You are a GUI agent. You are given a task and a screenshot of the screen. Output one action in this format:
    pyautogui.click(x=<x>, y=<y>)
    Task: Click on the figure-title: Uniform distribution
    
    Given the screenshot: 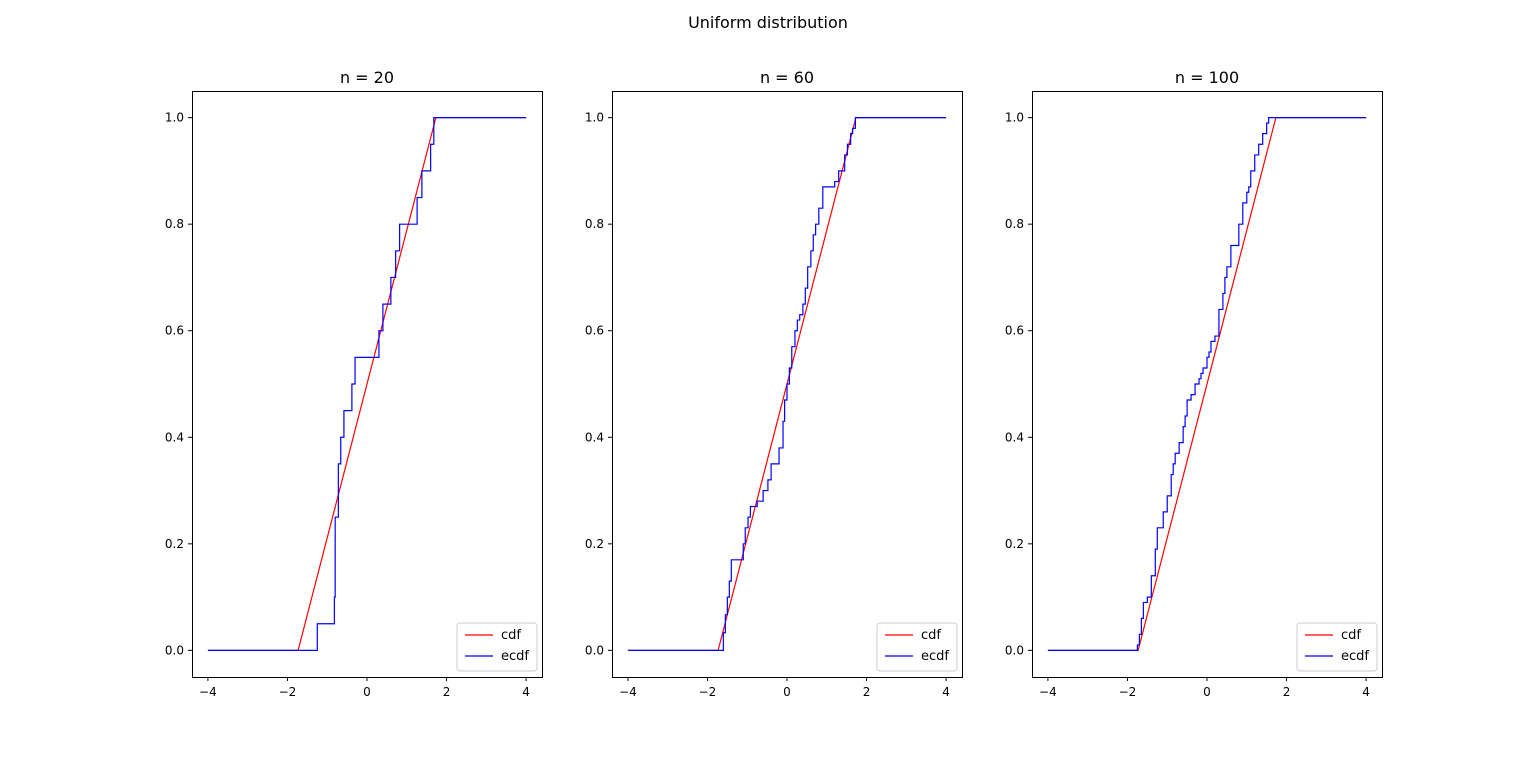 What is the action you would take?
    pyautogui.click(x=768, y=22)
    